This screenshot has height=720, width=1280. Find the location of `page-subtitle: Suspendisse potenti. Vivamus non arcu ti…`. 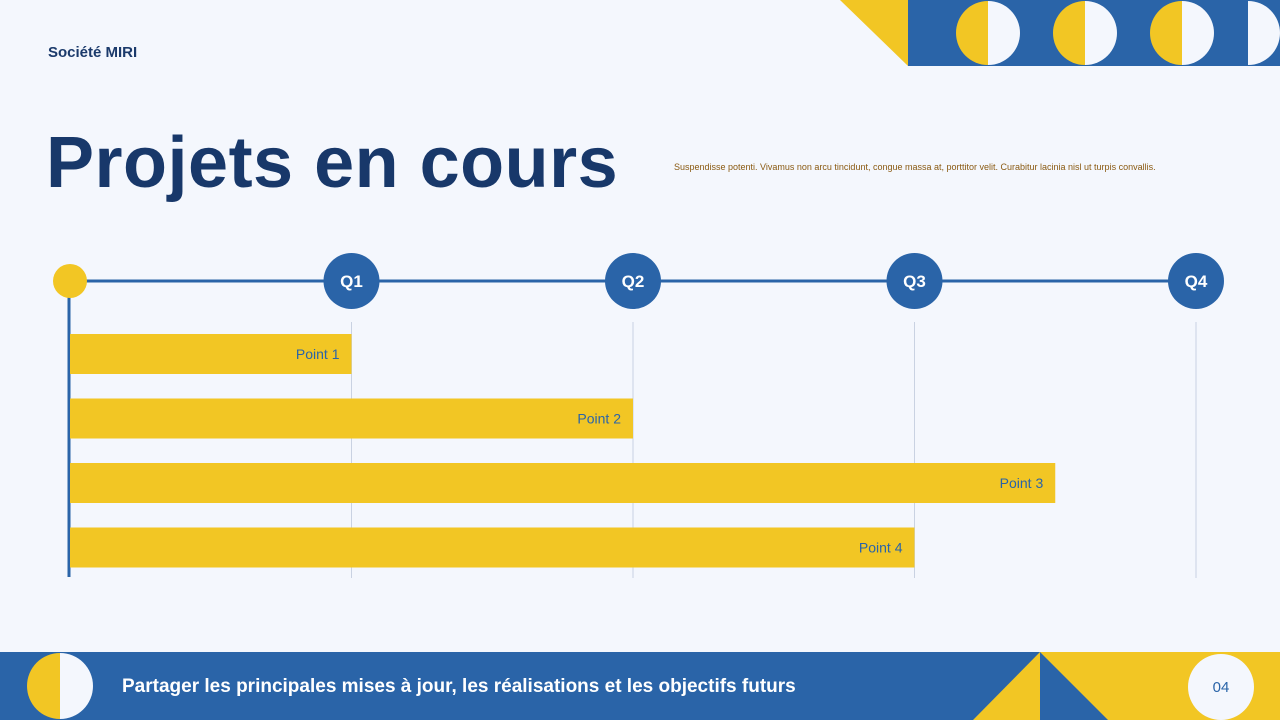

page-subtitle: Suspendisse potenti. Vivamus non arcu ti… is located at coordinates (915, 167).